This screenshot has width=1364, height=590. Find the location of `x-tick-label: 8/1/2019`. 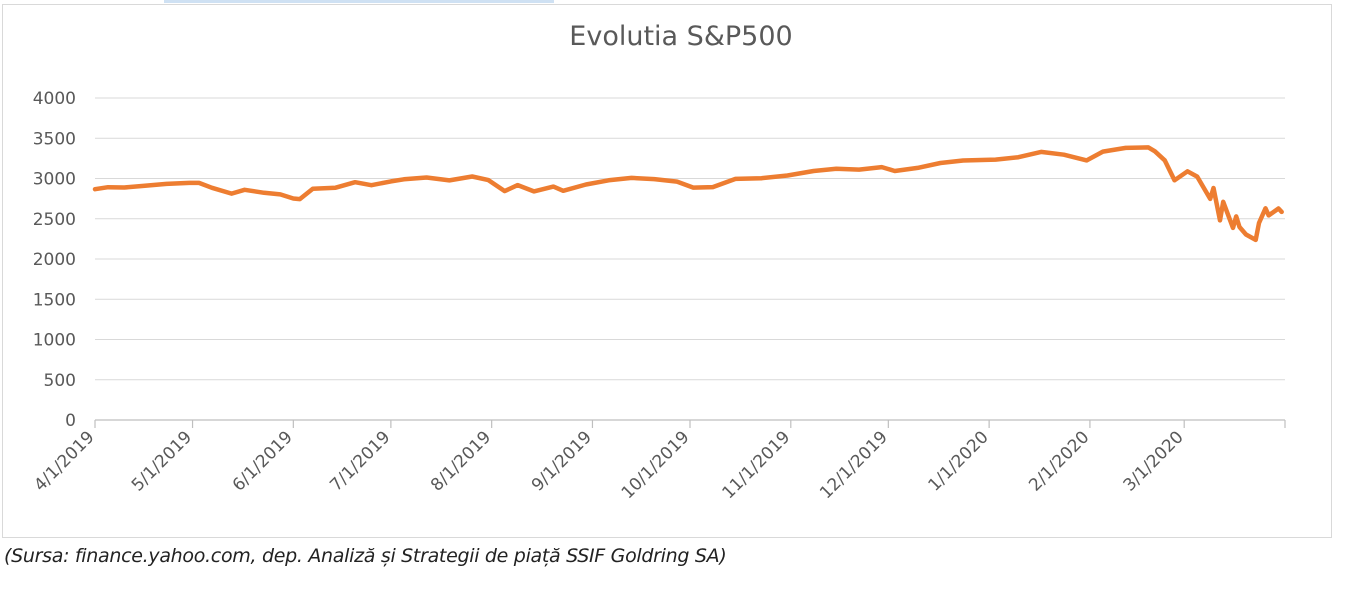

x-tick-label: 8/1/2019 is located at coordinates (461, 461).